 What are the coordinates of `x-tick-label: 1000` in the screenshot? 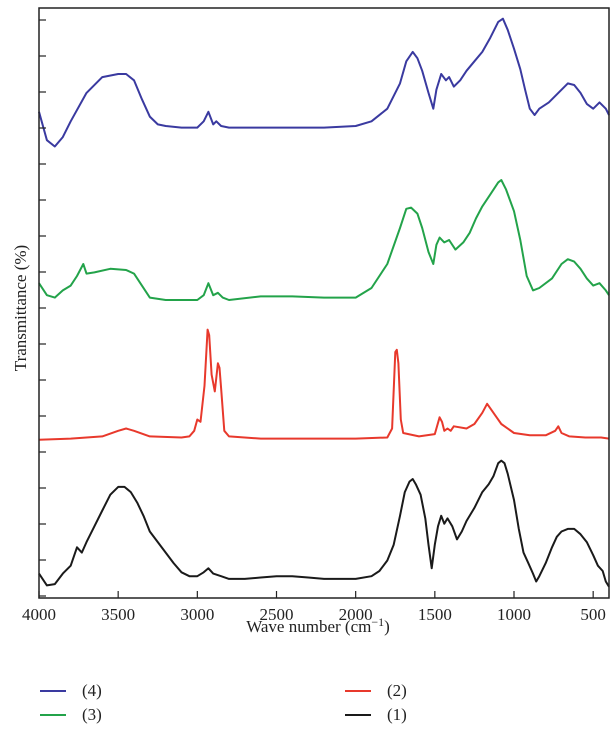 It's located at (514, 614).